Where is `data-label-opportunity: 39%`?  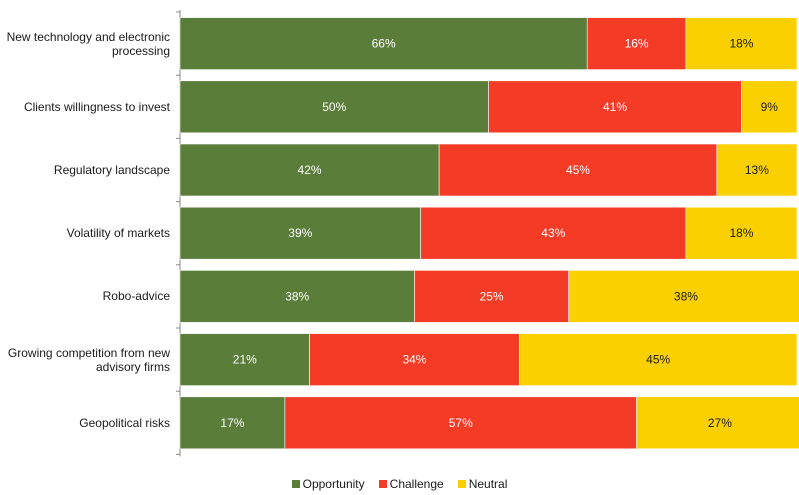
data-label-opportunity: 39% is located at coordinates (300, 233).